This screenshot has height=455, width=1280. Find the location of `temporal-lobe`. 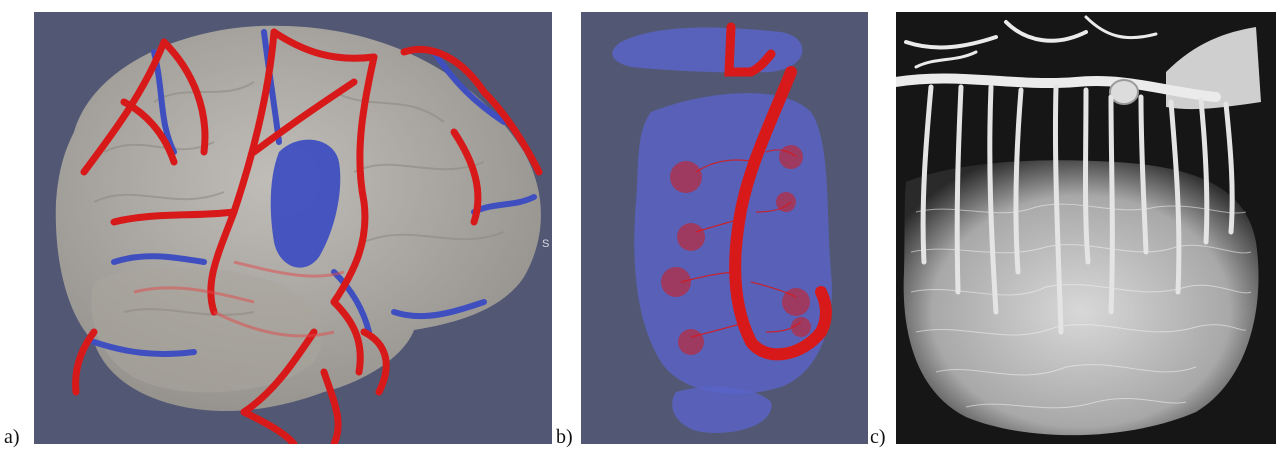

temporal-lobe is located at coordinates (206, 330).